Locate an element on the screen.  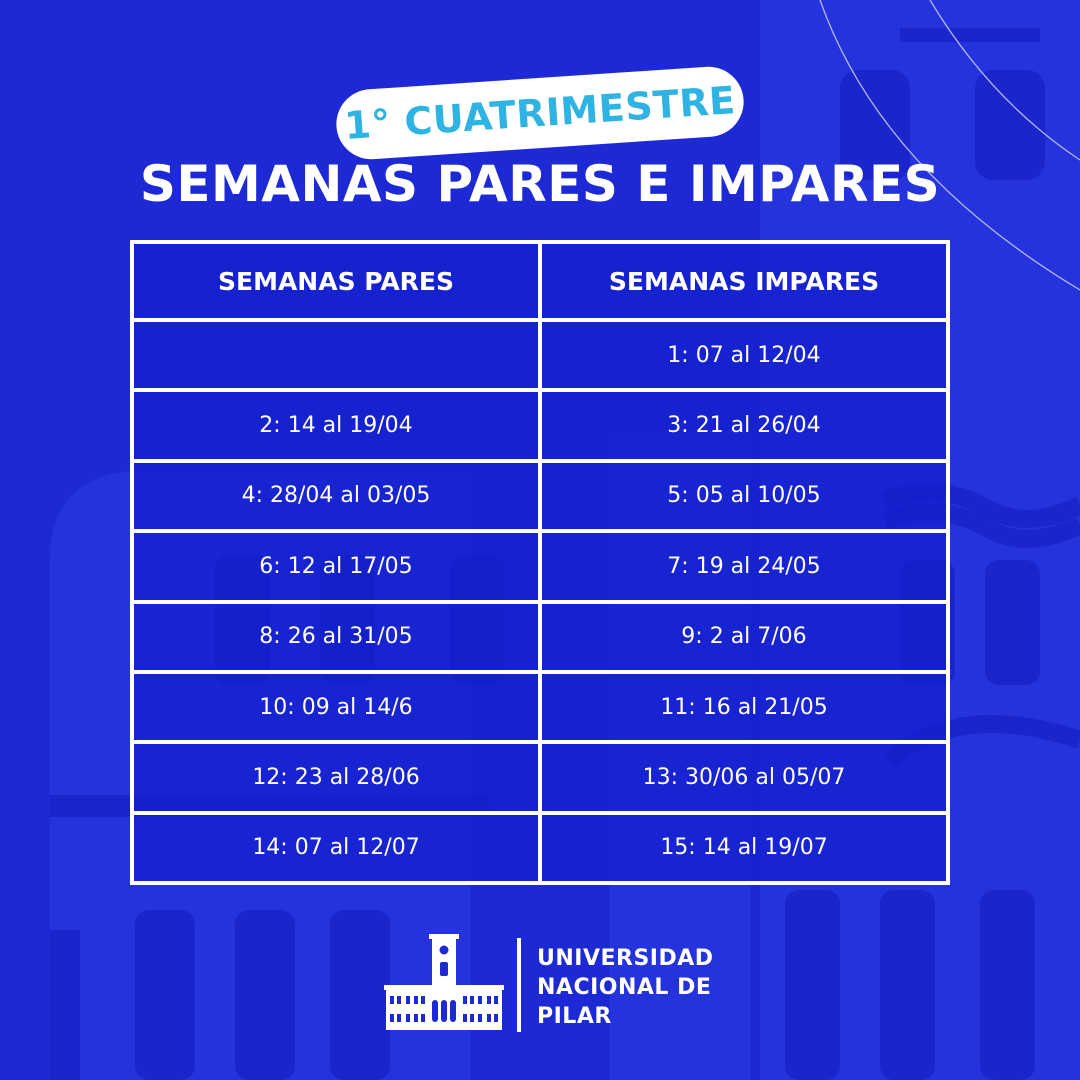
page-title: SEMANAS PARES E IMPARES is located at coordinates (540, 184).